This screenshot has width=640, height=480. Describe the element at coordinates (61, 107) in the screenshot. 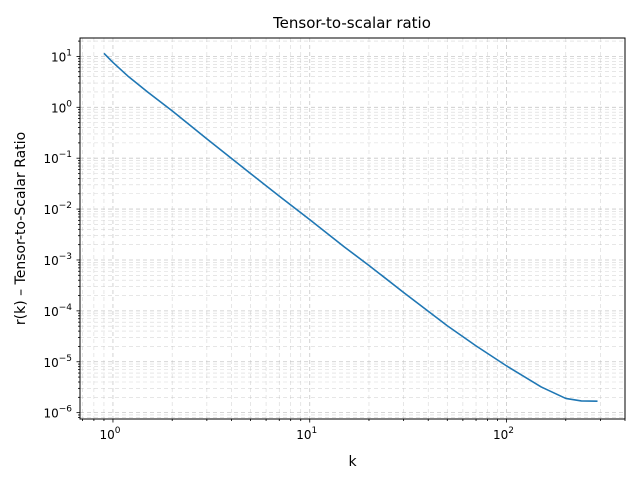

I see `y-tick-label: 10⁰` at that location.